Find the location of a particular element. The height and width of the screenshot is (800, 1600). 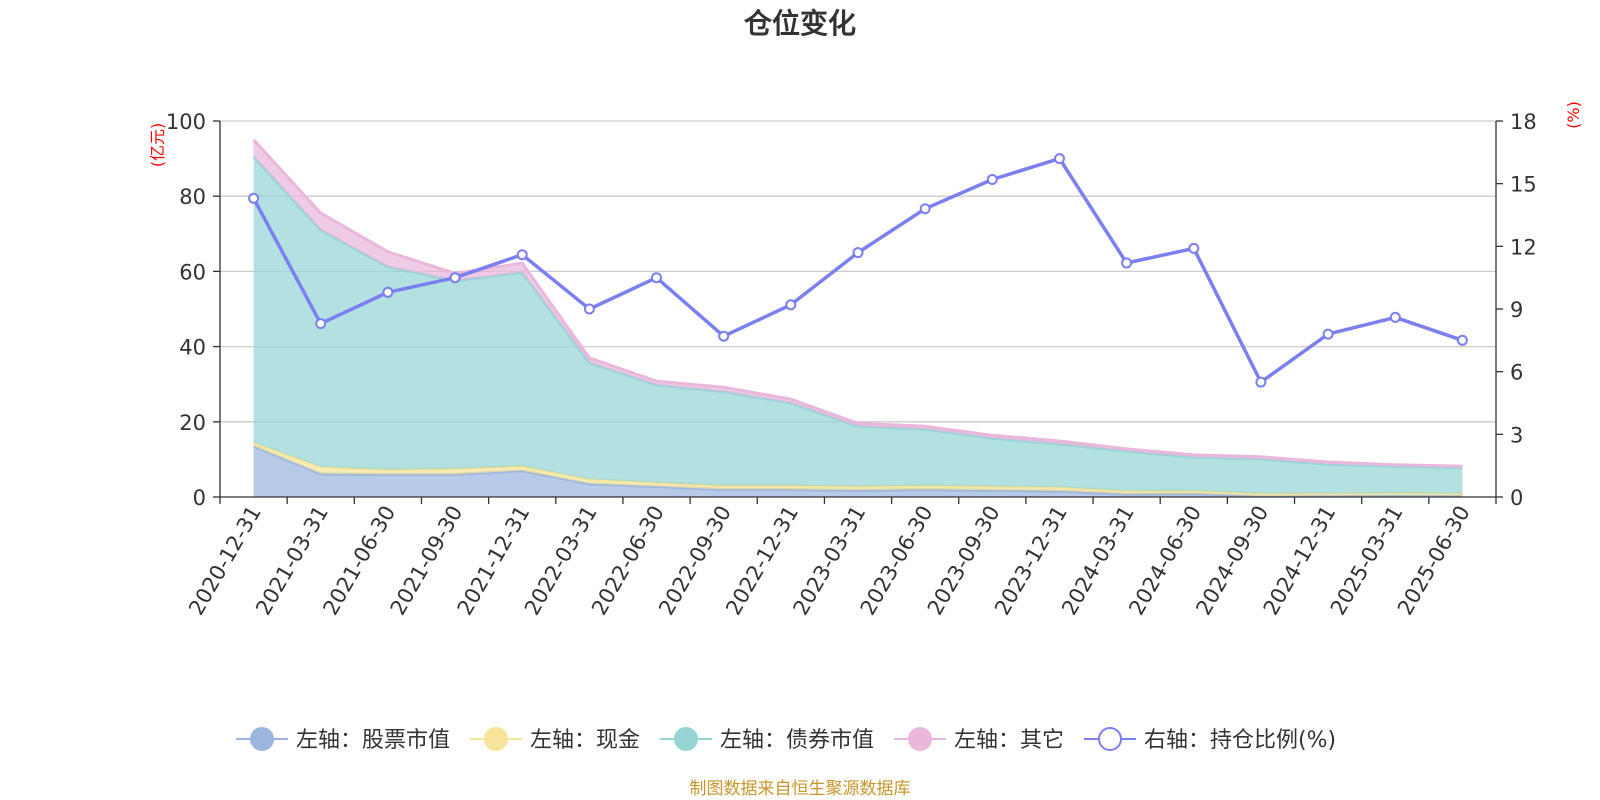

left-tick-label: 80 is located at coordinates (192, 197).